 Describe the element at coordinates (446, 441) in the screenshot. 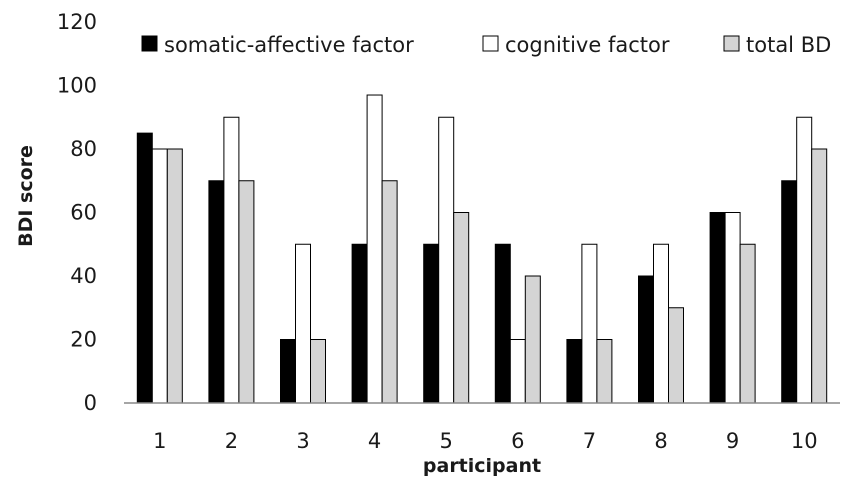

I see `x-tick-label: 5` at that location.